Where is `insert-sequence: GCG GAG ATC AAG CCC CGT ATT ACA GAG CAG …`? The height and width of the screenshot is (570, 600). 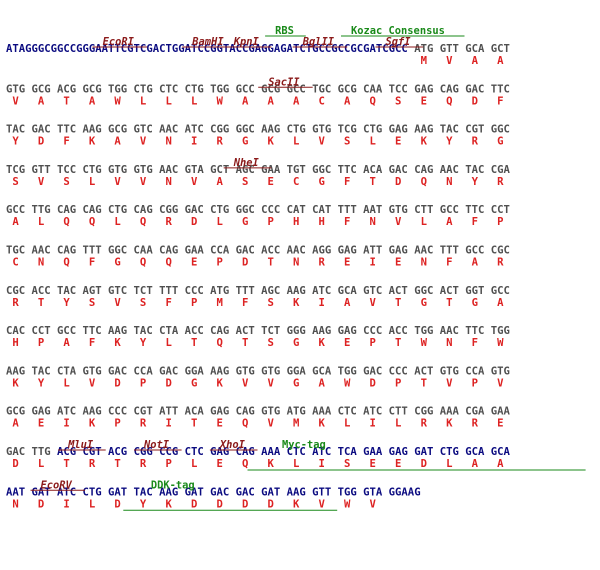 insert-sequence: GCG GAG ATC AAG CCC CGT ATT ACA GAG CAG … is located at coordinates (258, 412).